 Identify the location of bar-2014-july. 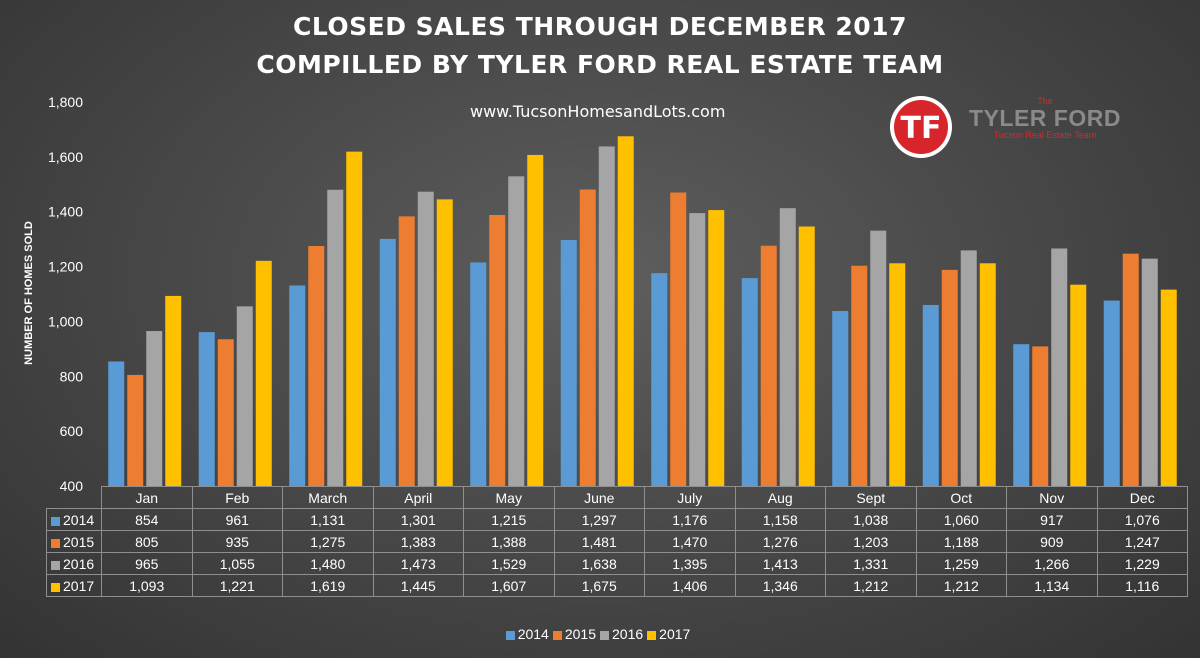
(659, 379).